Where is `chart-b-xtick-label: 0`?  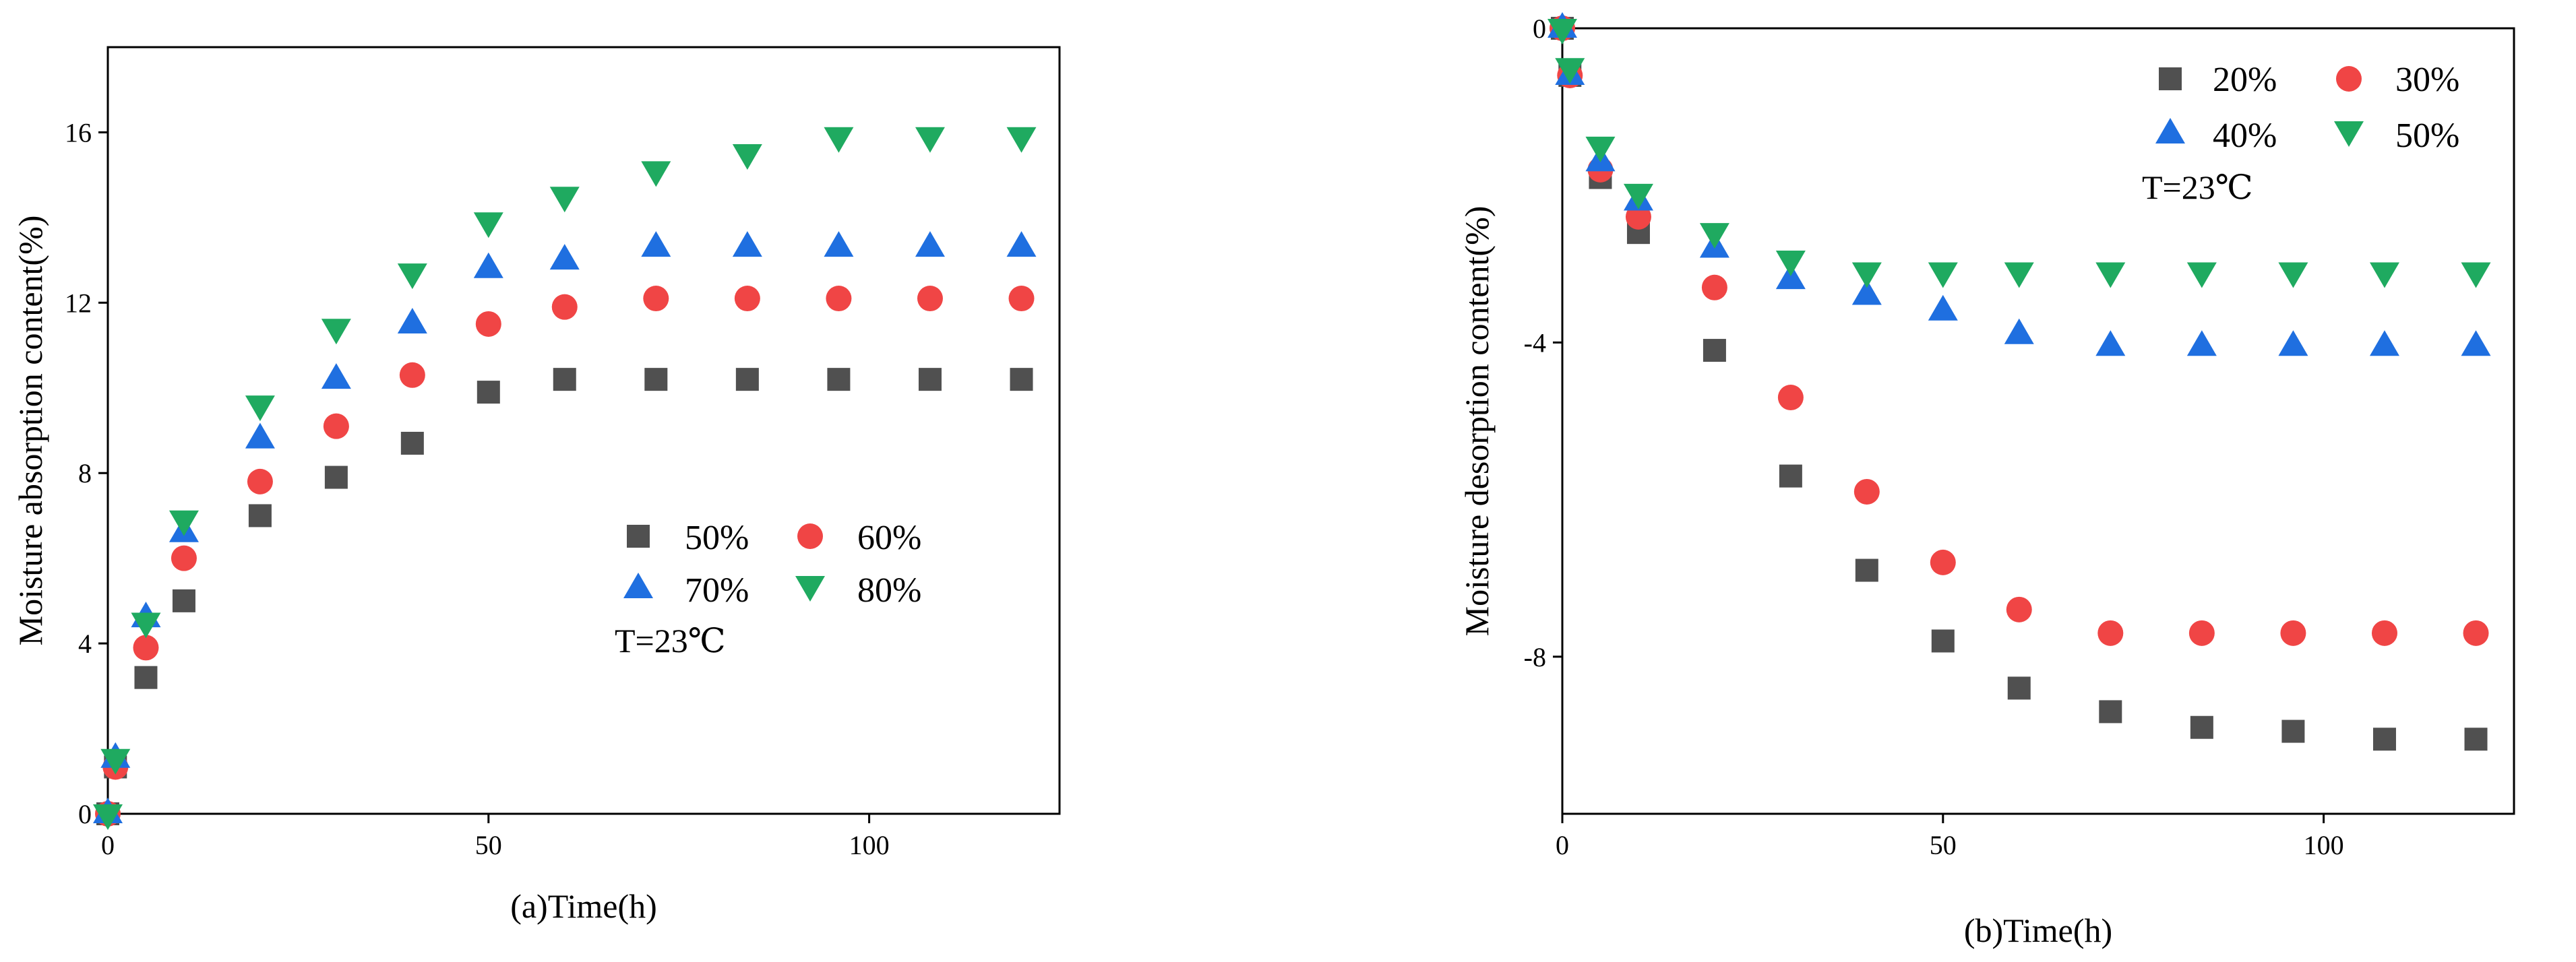
chart-b-xtick-label: 0 is located at coordinates (1562, 845).